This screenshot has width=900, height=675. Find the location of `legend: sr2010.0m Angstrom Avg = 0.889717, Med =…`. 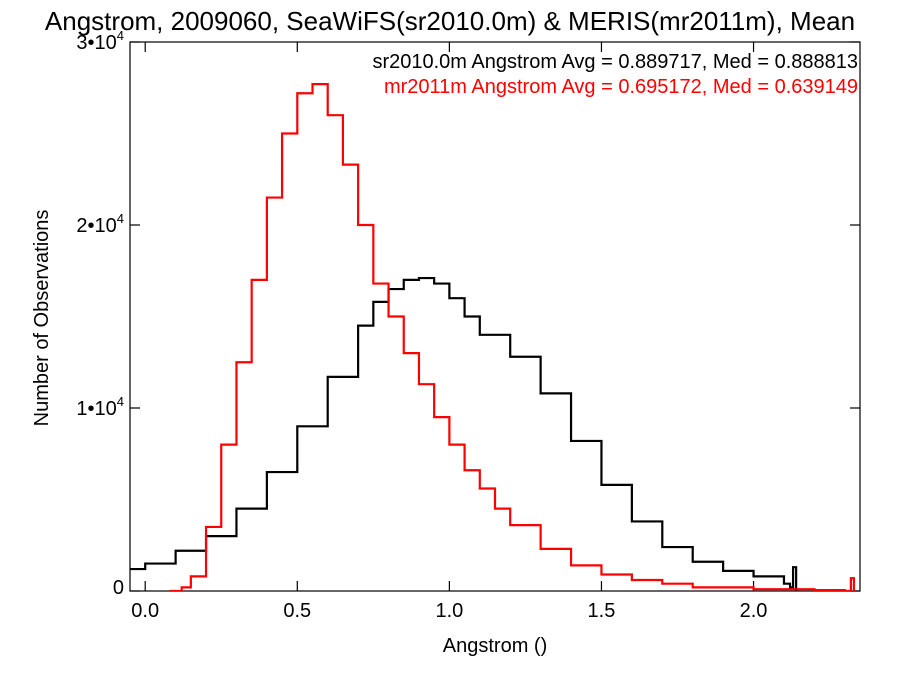

legend: sr2010.0m Angstrom Avg = 0.889717, Med =… is located at coordinates (615, 74).